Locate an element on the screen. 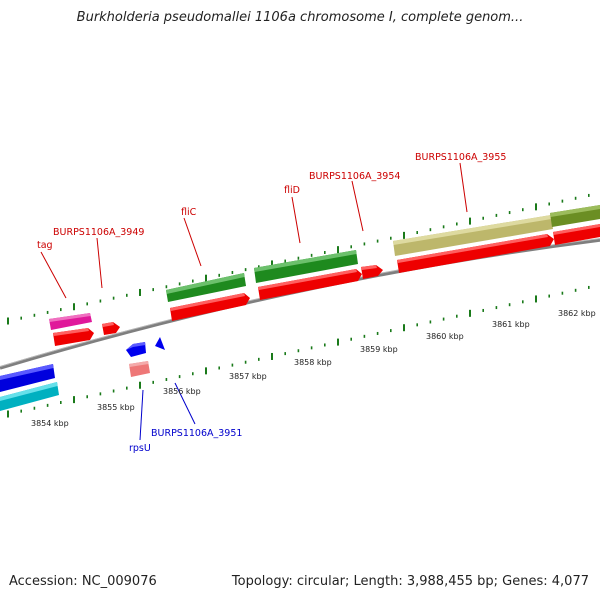  scale-label-3858: 3858 kbp is located at coordinates (313, 362).